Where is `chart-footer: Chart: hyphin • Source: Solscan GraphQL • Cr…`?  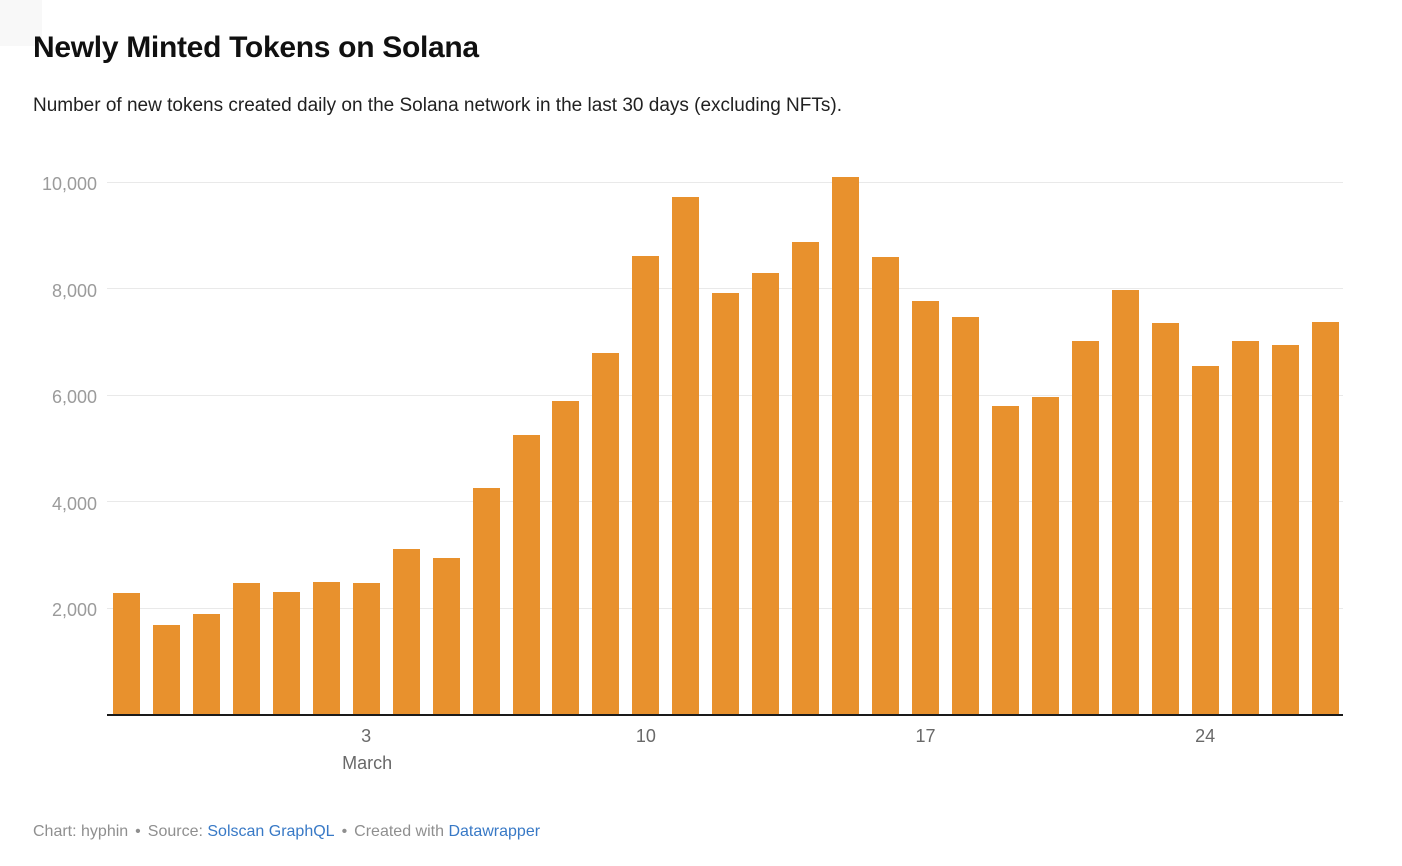 chart-footer: Chart: hyphin • Source: Solscan GraphQL • Cr… is located at coordinates (286, 832).